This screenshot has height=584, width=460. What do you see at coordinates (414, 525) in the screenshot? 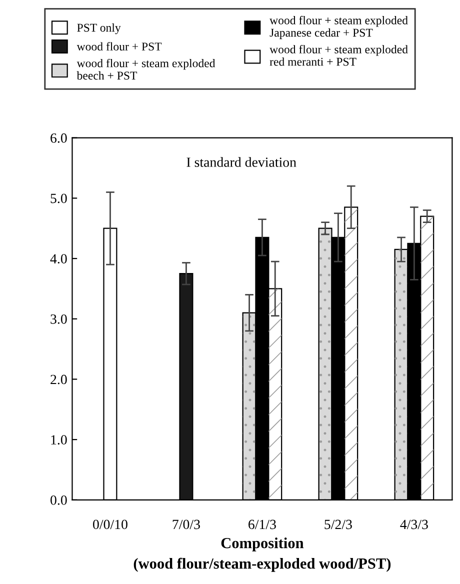
I see `x-tick-label: 4/3/3` at bounding box center [414, 525].